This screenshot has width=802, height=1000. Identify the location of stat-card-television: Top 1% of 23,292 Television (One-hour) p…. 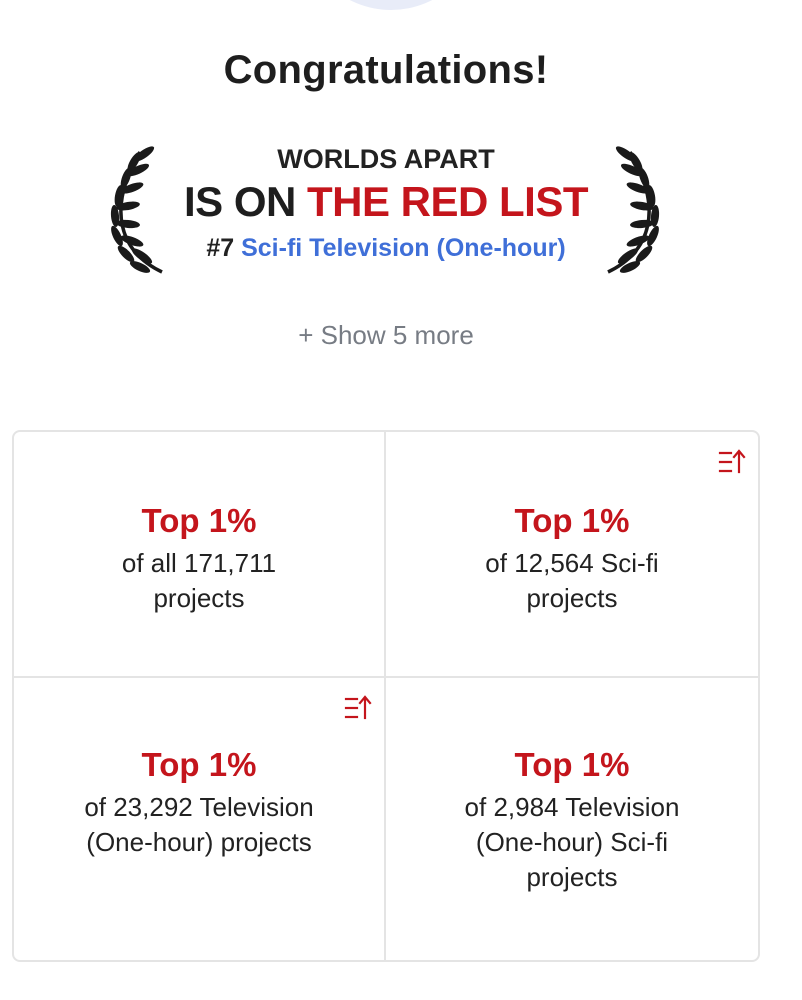
(200, 819).